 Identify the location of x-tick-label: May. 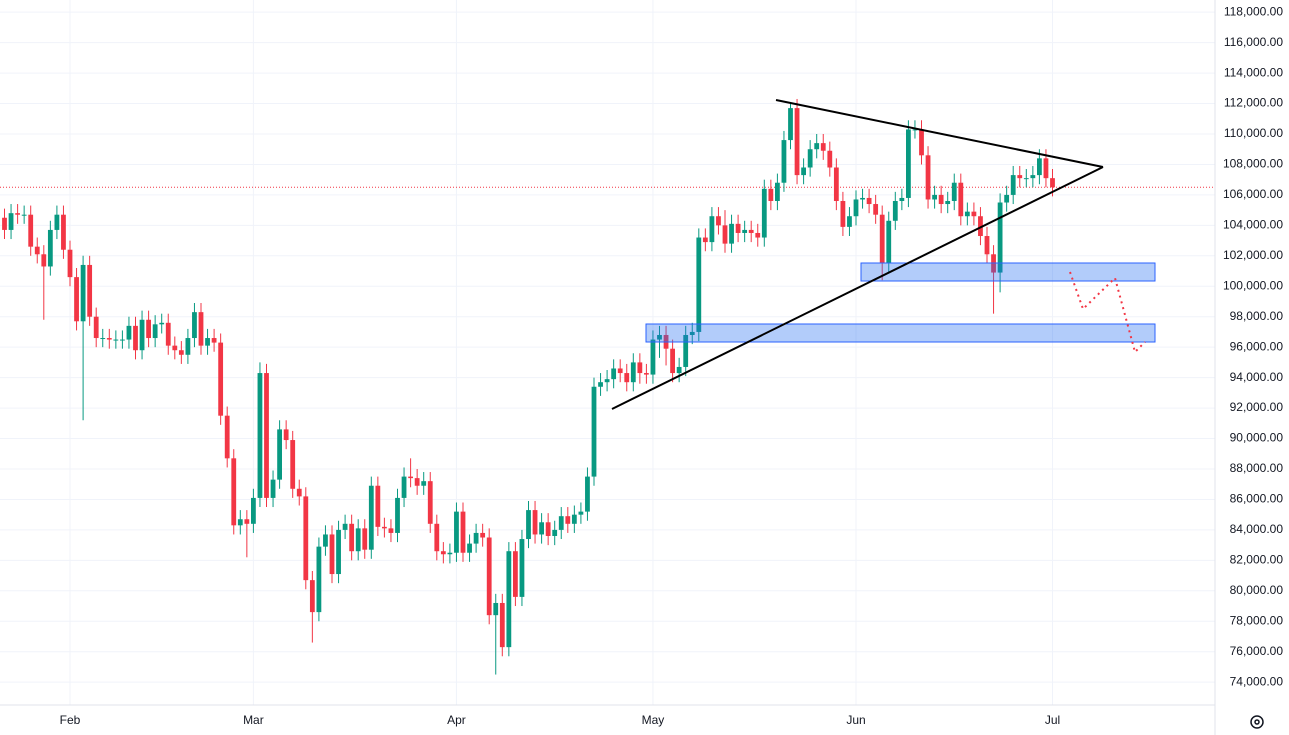
(653, 720).